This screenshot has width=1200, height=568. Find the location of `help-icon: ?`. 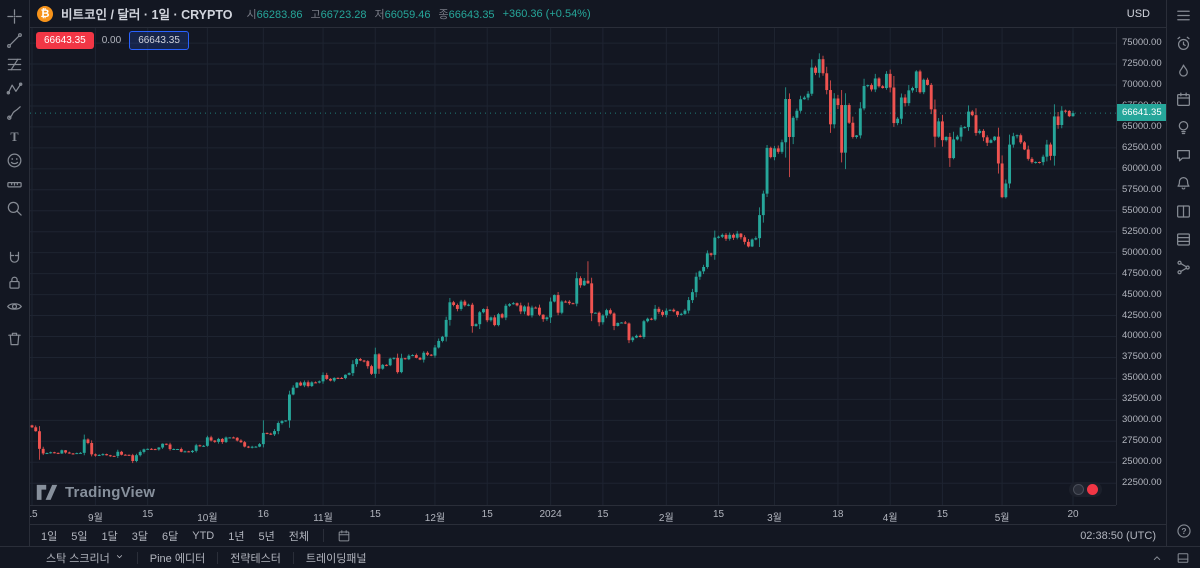

help-icon: ? is located at coordinates (1184, 531).